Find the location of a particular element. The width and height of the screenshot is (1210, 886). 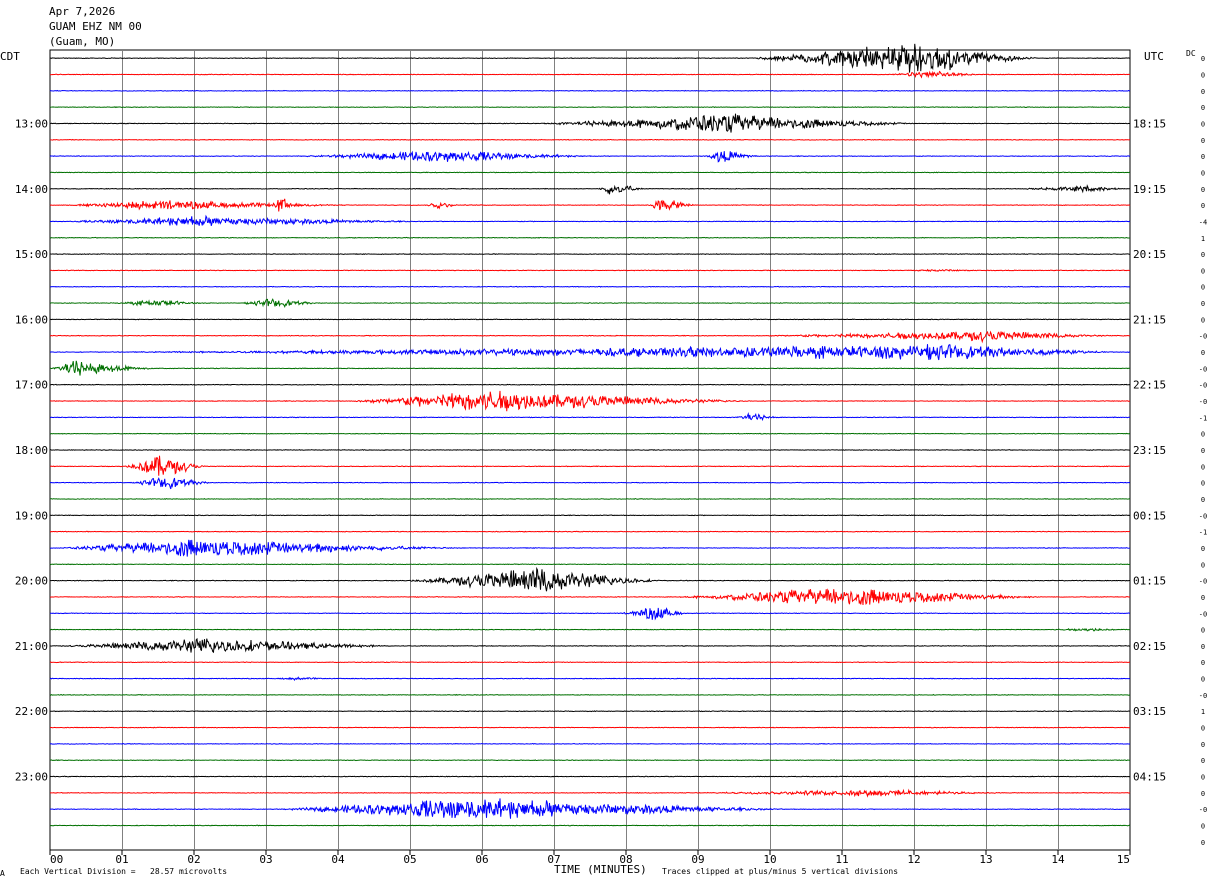

left-hour-label: 19:00 is located at coordinates (31, 515).